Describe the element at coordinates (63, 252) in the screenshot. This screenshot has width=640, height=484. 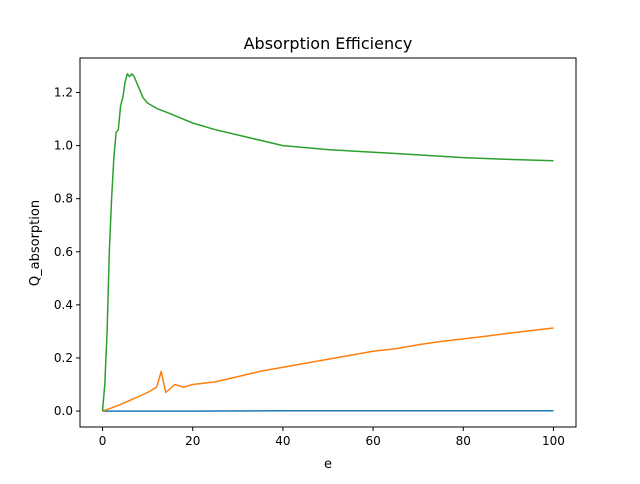
I see `y-tick-label: 0.6` at that location.